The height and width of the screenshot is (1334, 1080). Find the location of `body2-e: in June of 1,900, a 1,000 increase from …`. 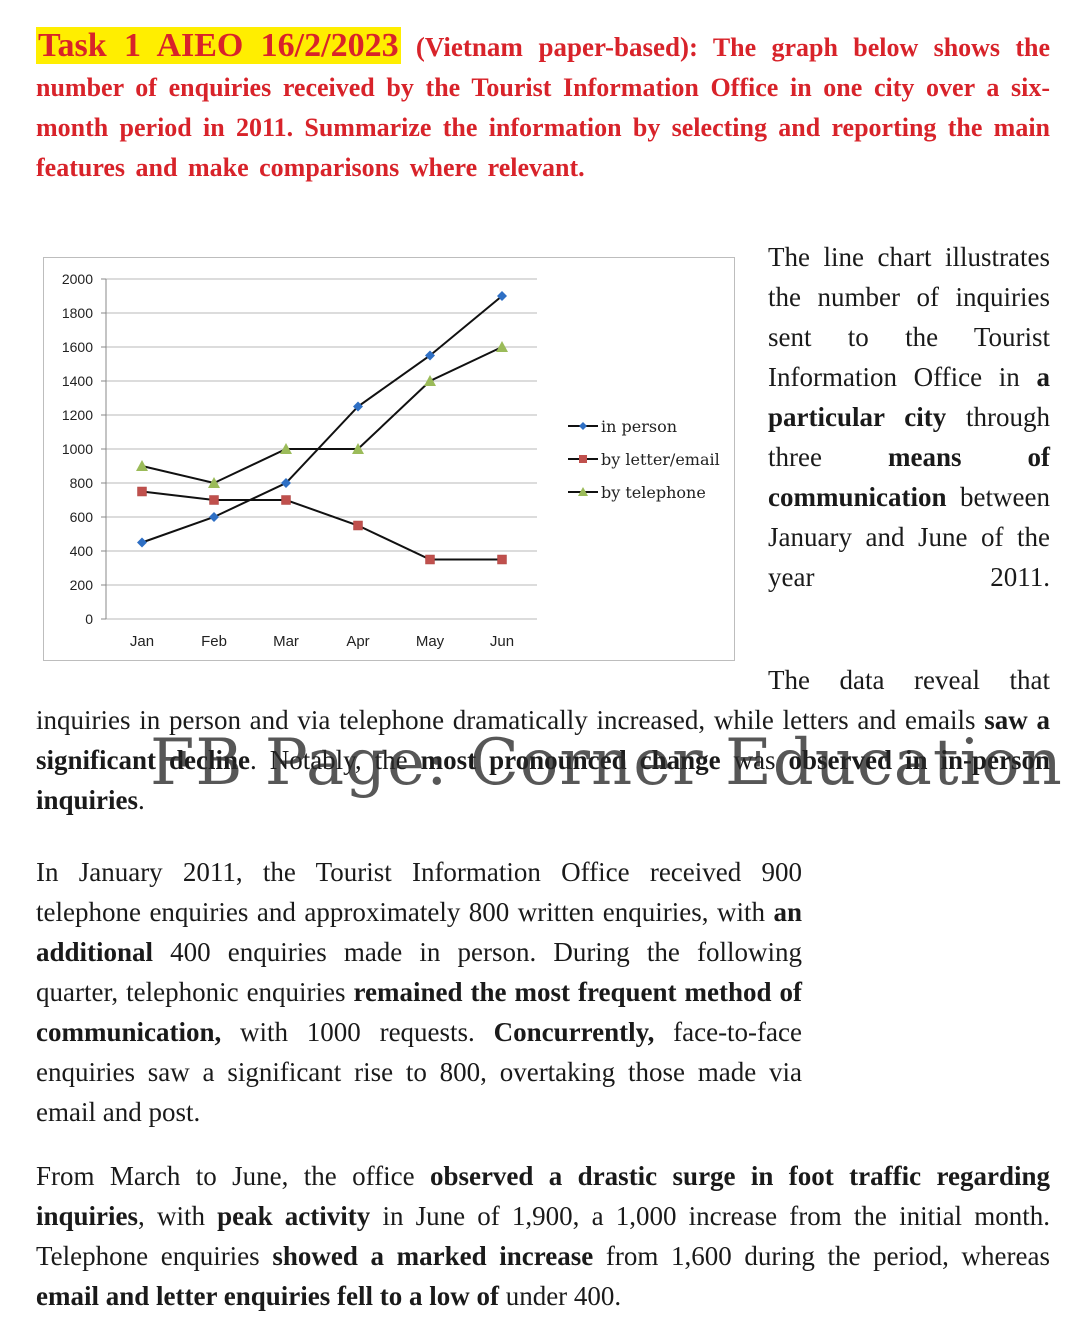

body2-e: in June of 1,900, a 1,000 increase from … is located at coordinates (543, 1236).